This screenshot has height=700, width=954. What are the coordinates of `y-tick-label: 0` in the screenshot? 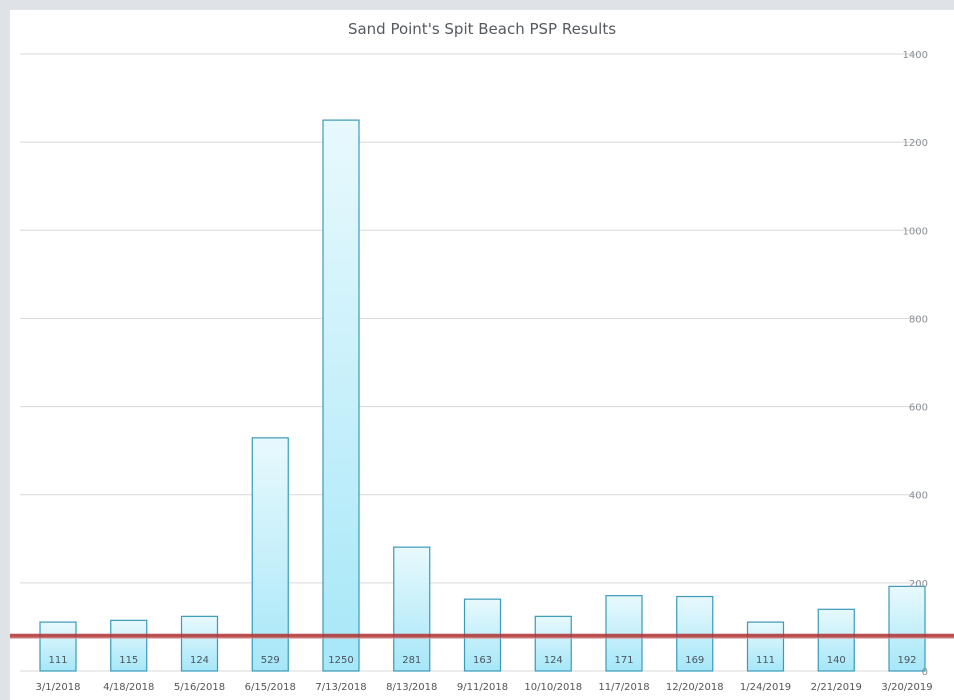 It's located at (925, 672).